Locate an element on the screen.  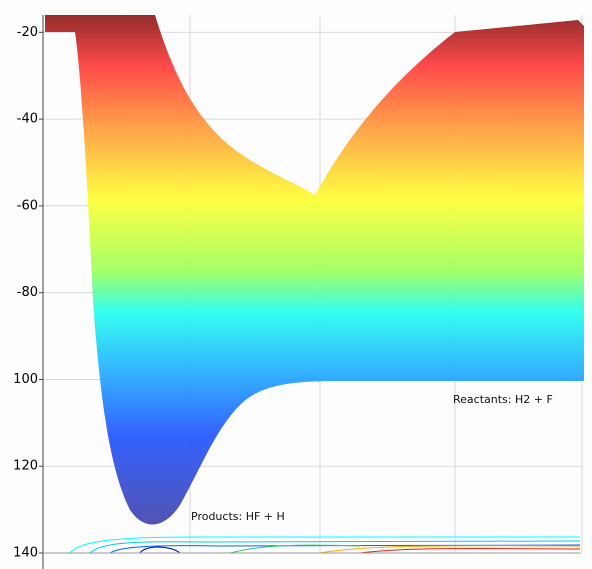
contours is located at coordinates (325, 545).